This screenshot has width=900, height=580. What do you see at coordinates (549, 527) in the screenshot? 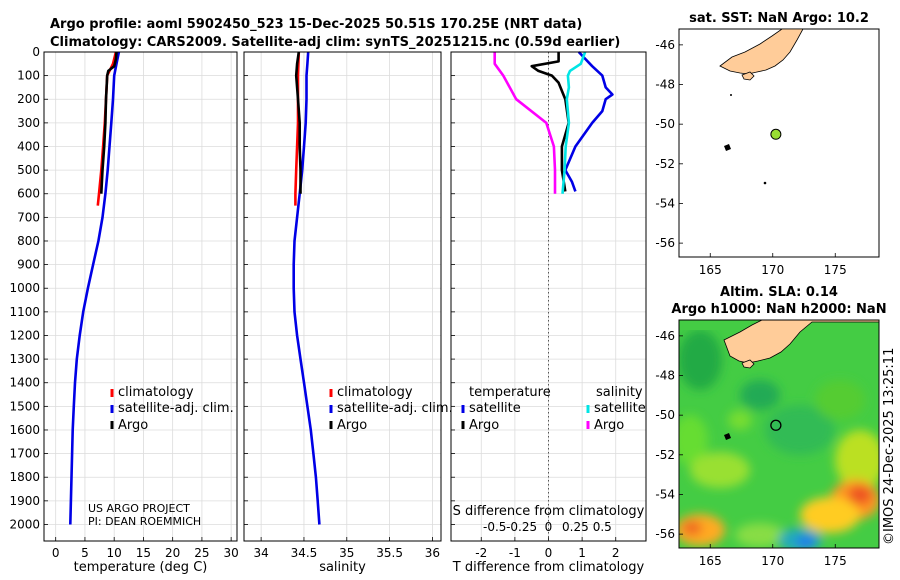
I see `s-diff-tick-label: 0` at bounding box center [549, 527].